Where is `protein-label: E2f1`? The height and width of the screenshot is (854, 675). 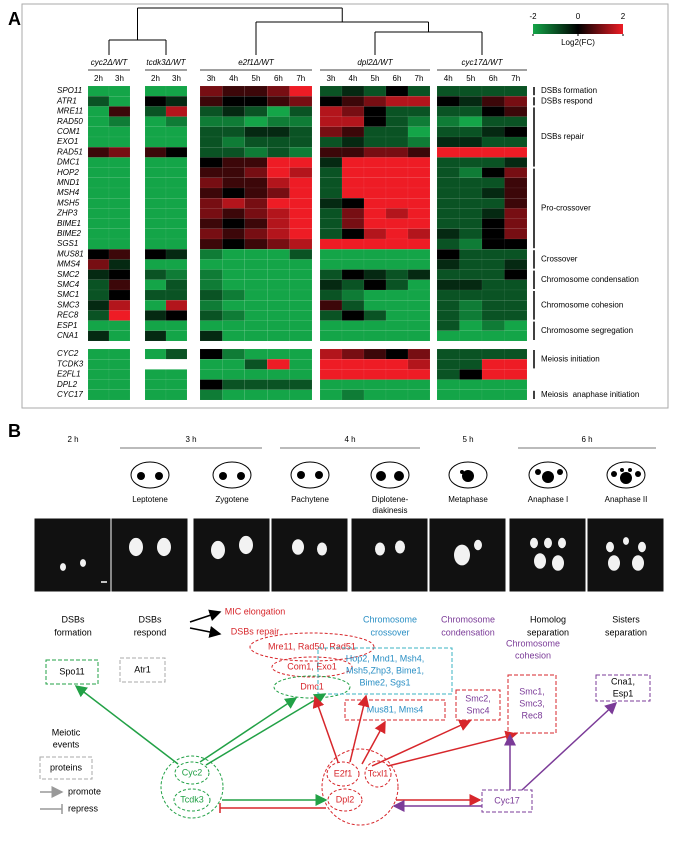
protein-label: E2f1 is located at coordinates (343, 773).